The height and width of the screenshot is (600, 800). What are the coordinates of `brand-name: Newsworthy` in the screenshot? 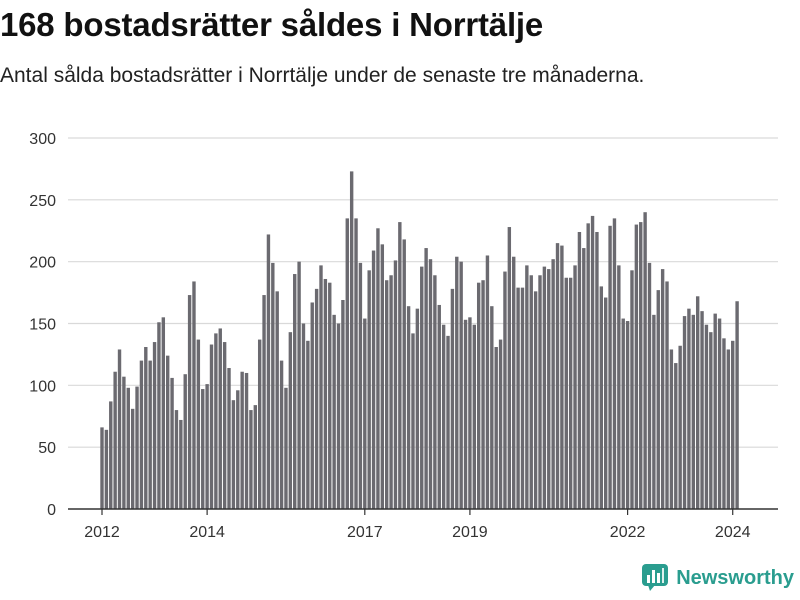 It's located at (735, 577).